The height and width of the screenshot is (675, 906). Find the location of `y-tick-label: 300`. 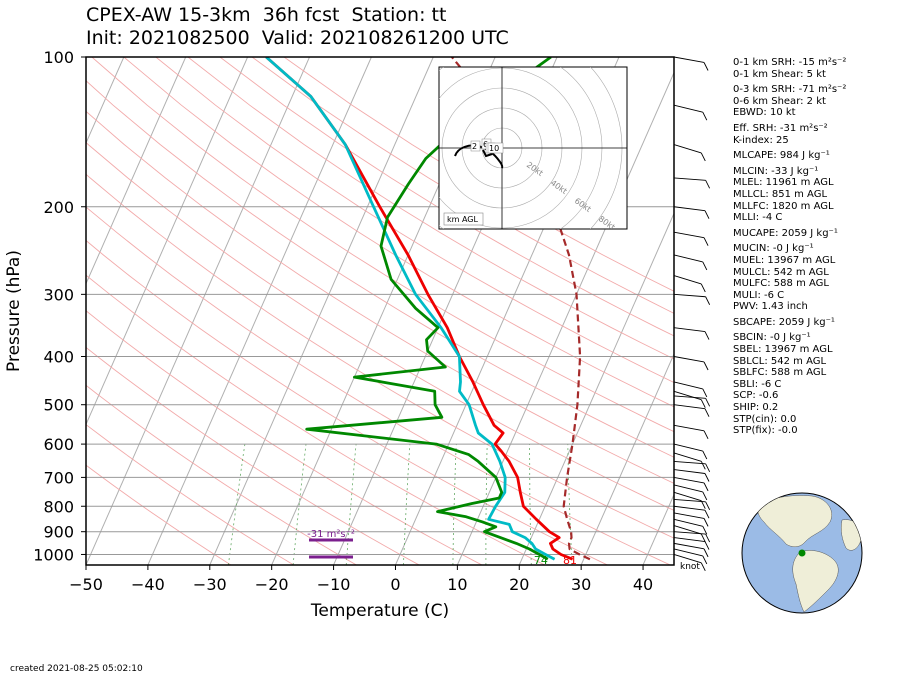

y-tick-label: 300 is located at coordinates (58, 294).